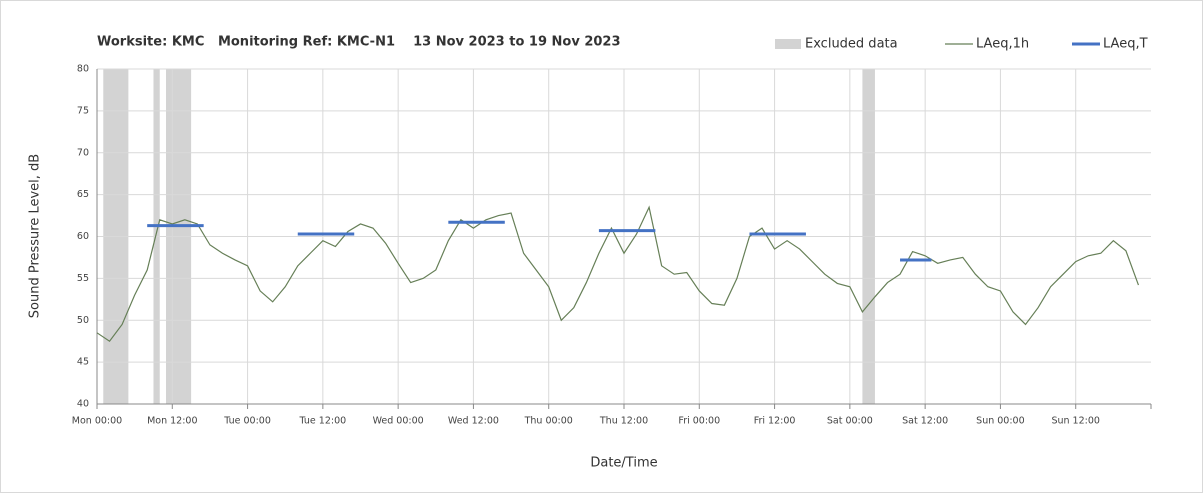  I want to click on y-tick-label: 80, so click(83, 69).